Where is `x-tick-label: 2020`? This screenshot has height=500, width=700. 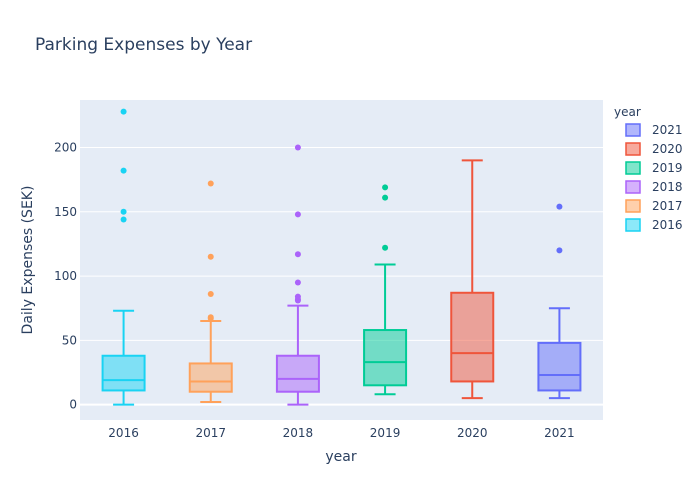 x-tick-label: 2020 is located at coordinates (472, 433).